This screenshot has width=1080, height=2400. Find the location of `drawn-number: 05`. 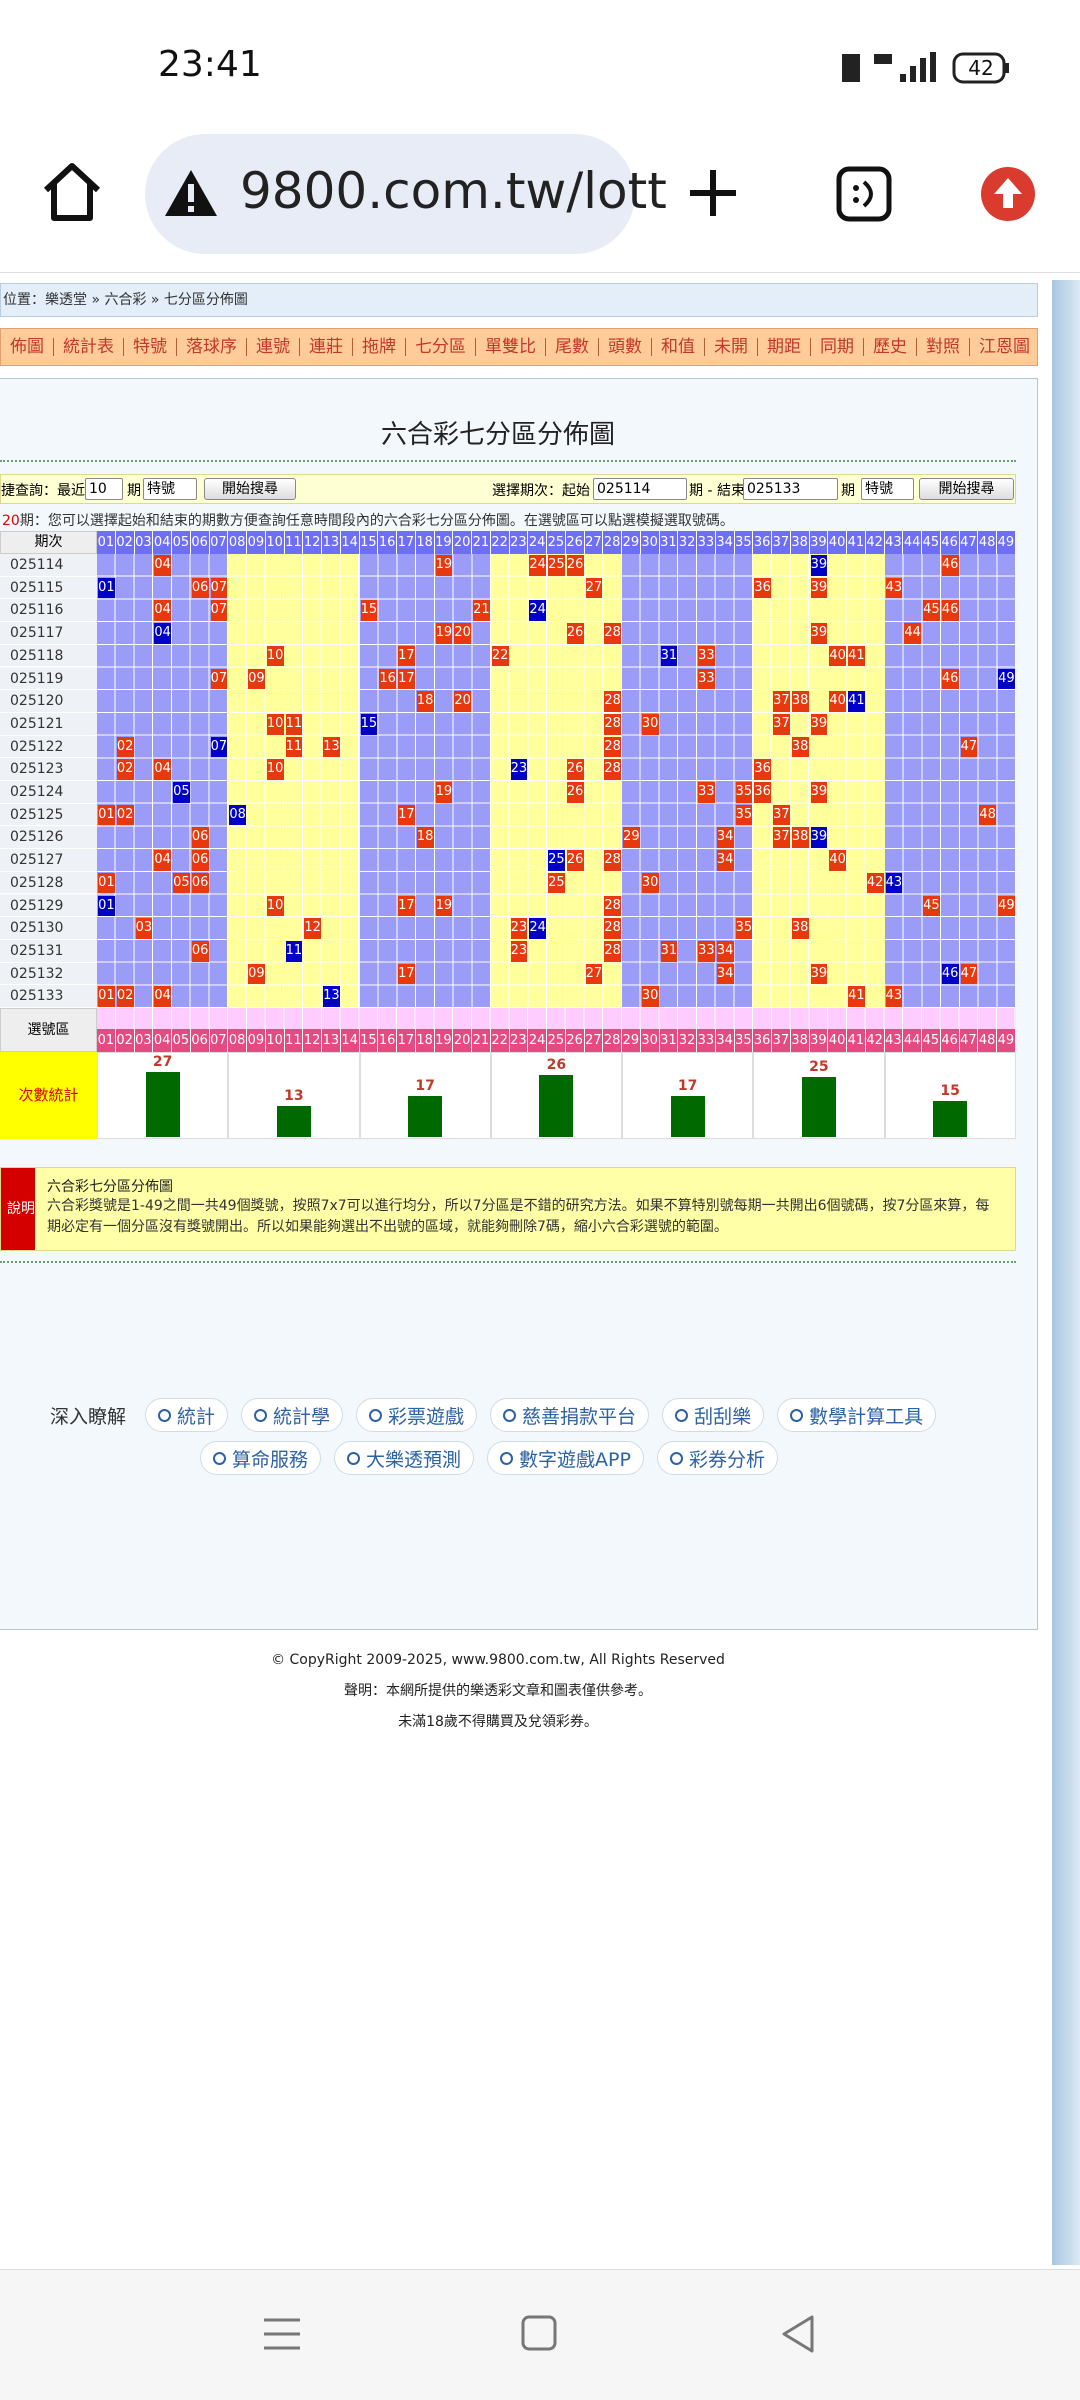

drawn-number: 05 is located at coordinates (181, 792).